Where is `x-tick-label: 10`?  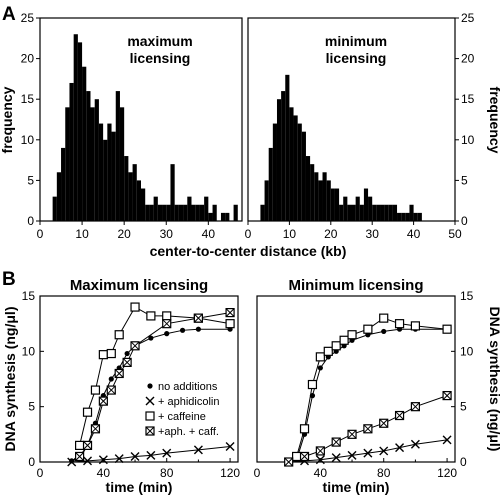
x-tick-label: 10 is located at coordinates (82, 234).